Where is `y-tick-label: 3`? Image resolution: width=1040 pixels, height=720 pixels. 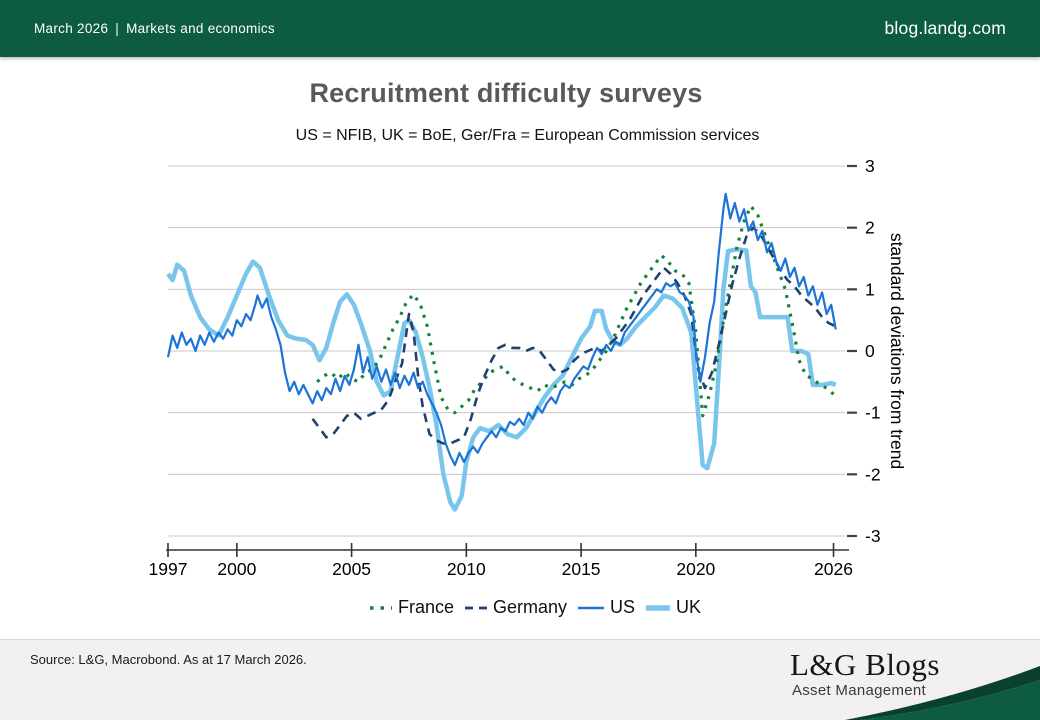 y-tick-label: 3 is located at coordinates (870, 166).